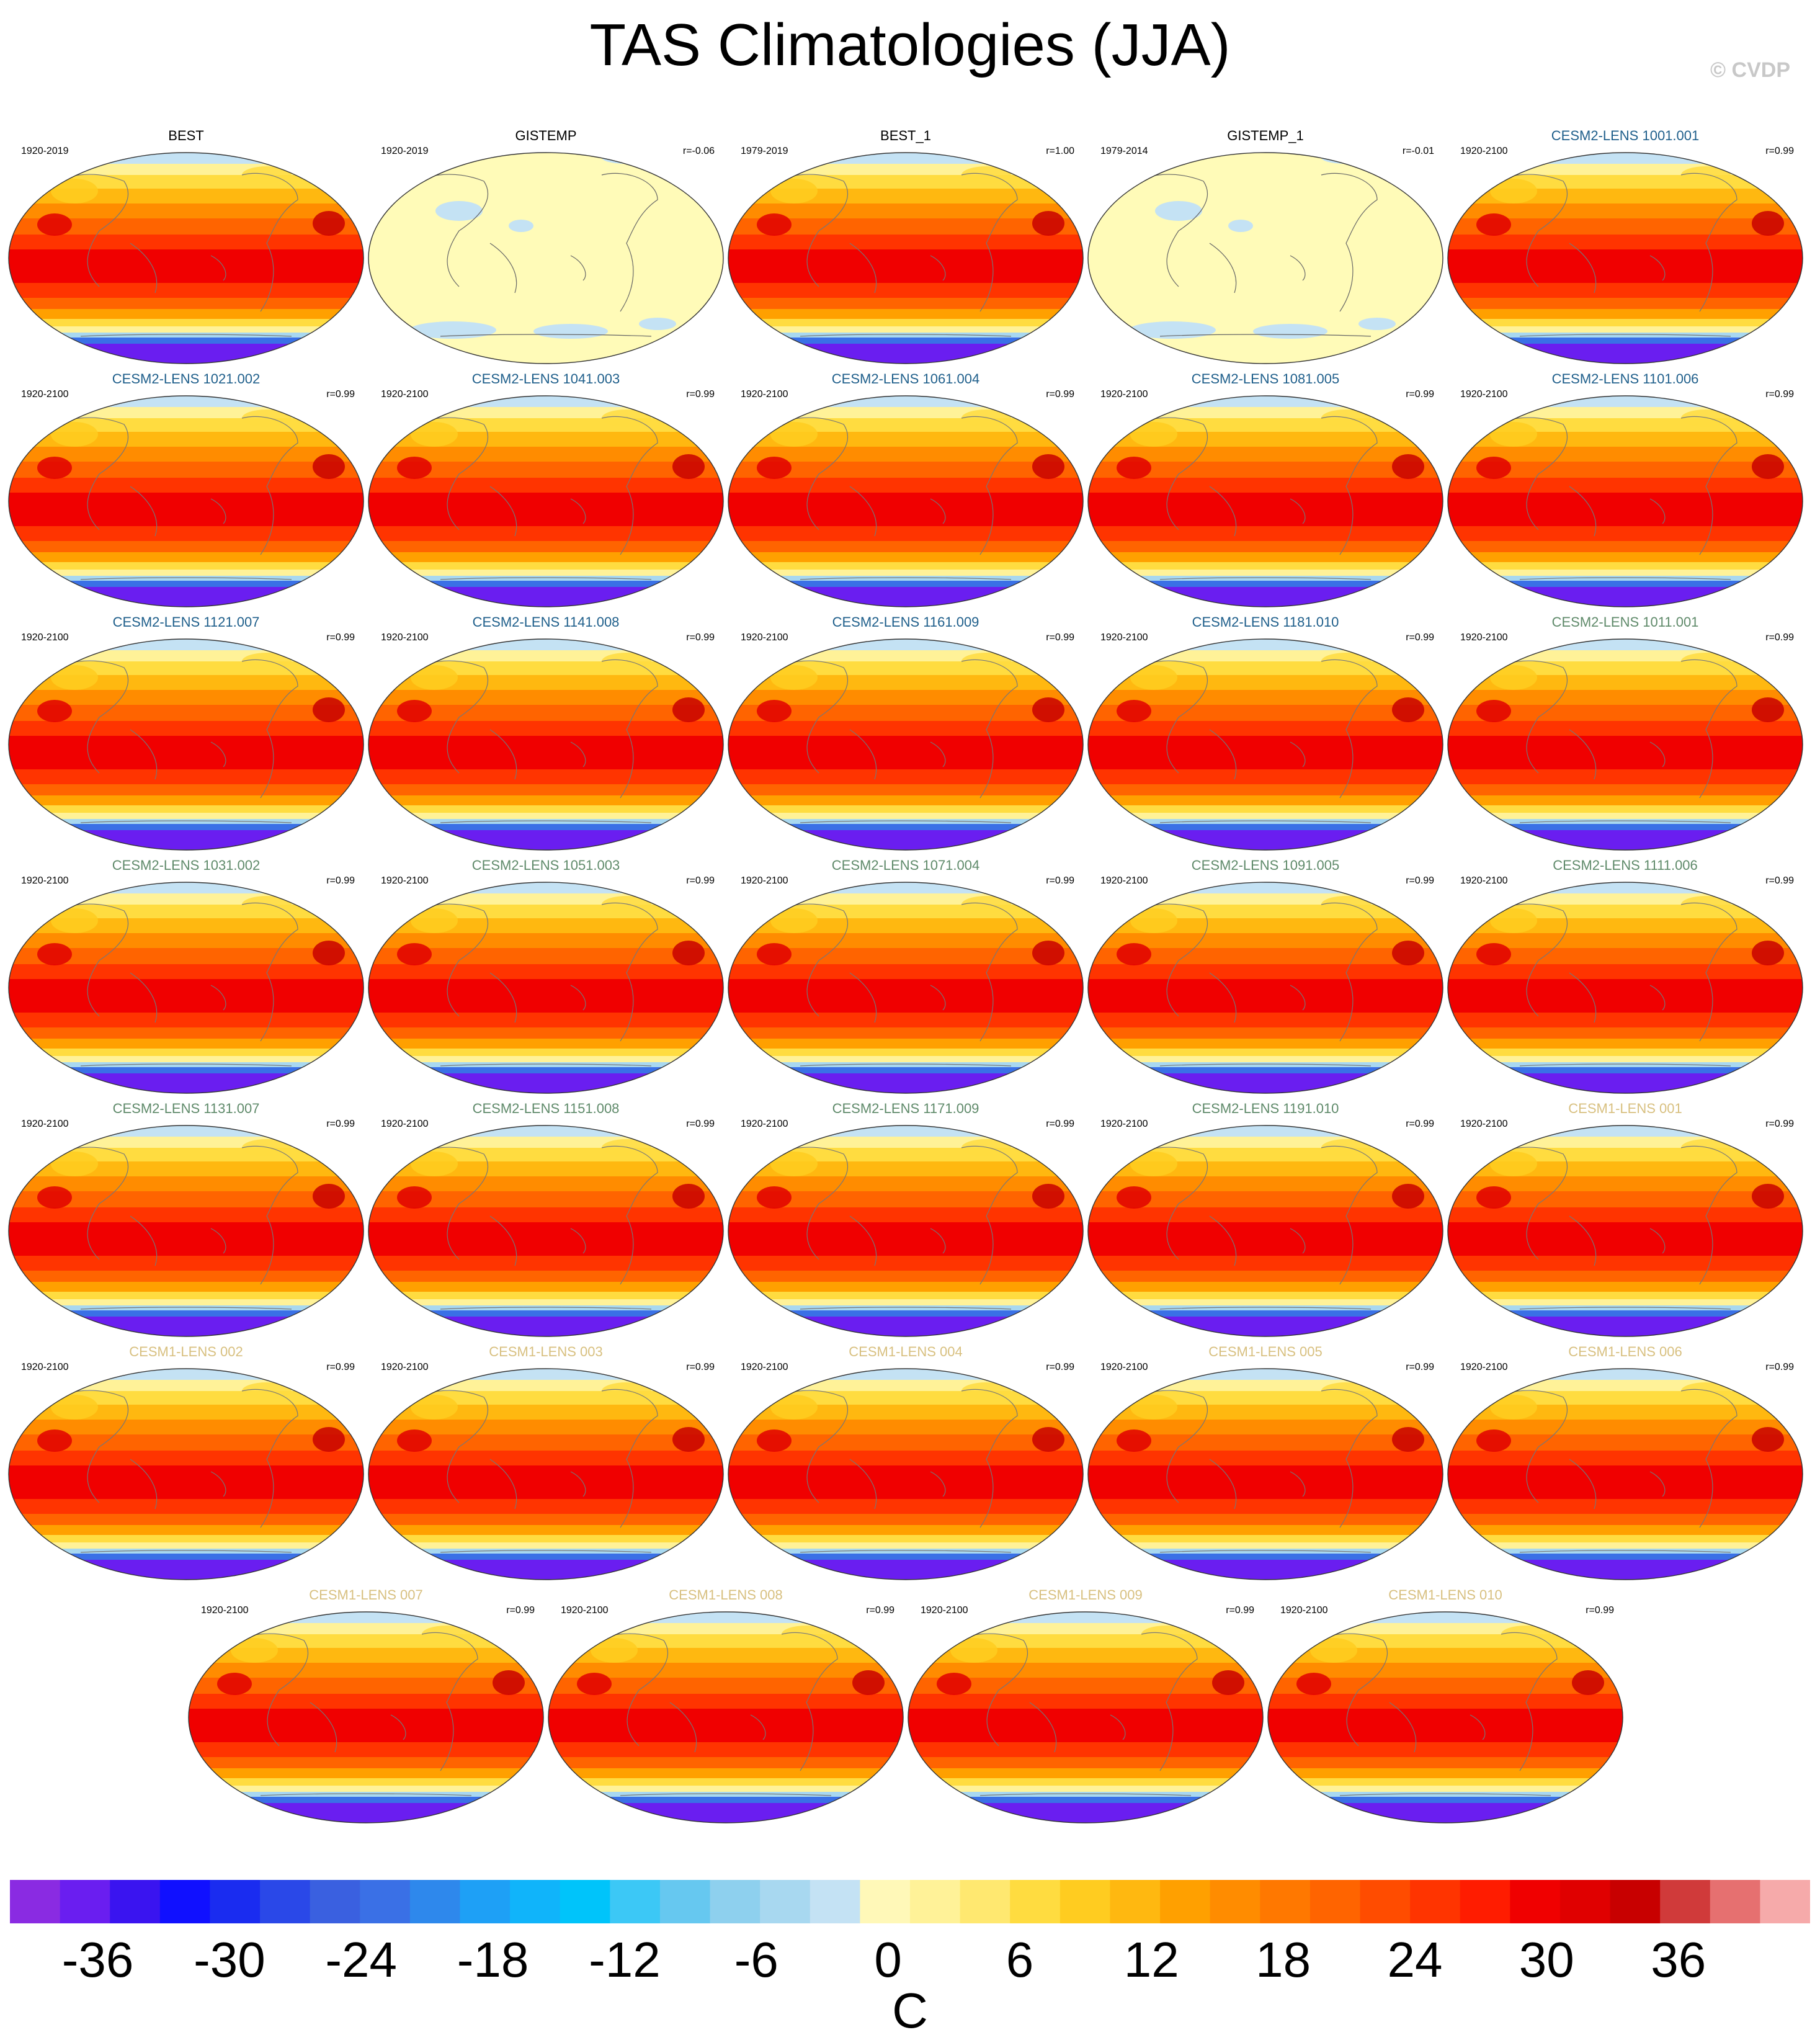 This screenshot has width=1820, height=2040. I want to click on panel-title: CESM2-LENS 1021.002, so click(187, 379).